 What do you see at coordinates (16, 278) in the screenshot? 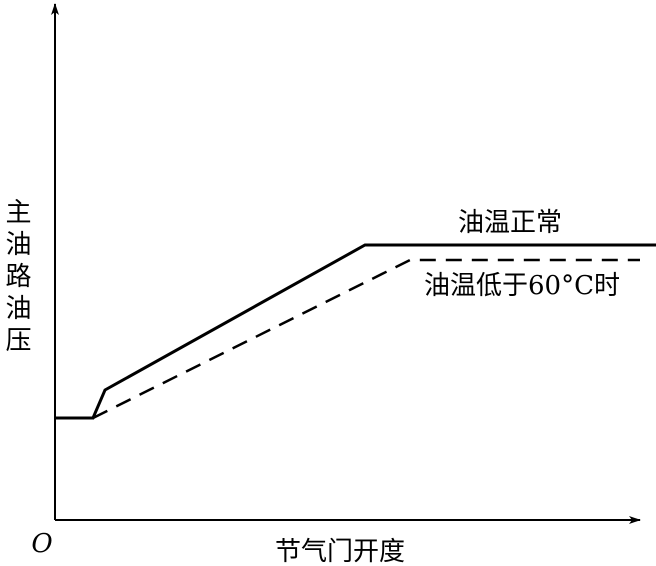
I see `y-axis-label: 主油路油压` at bounding box center [16, 278].